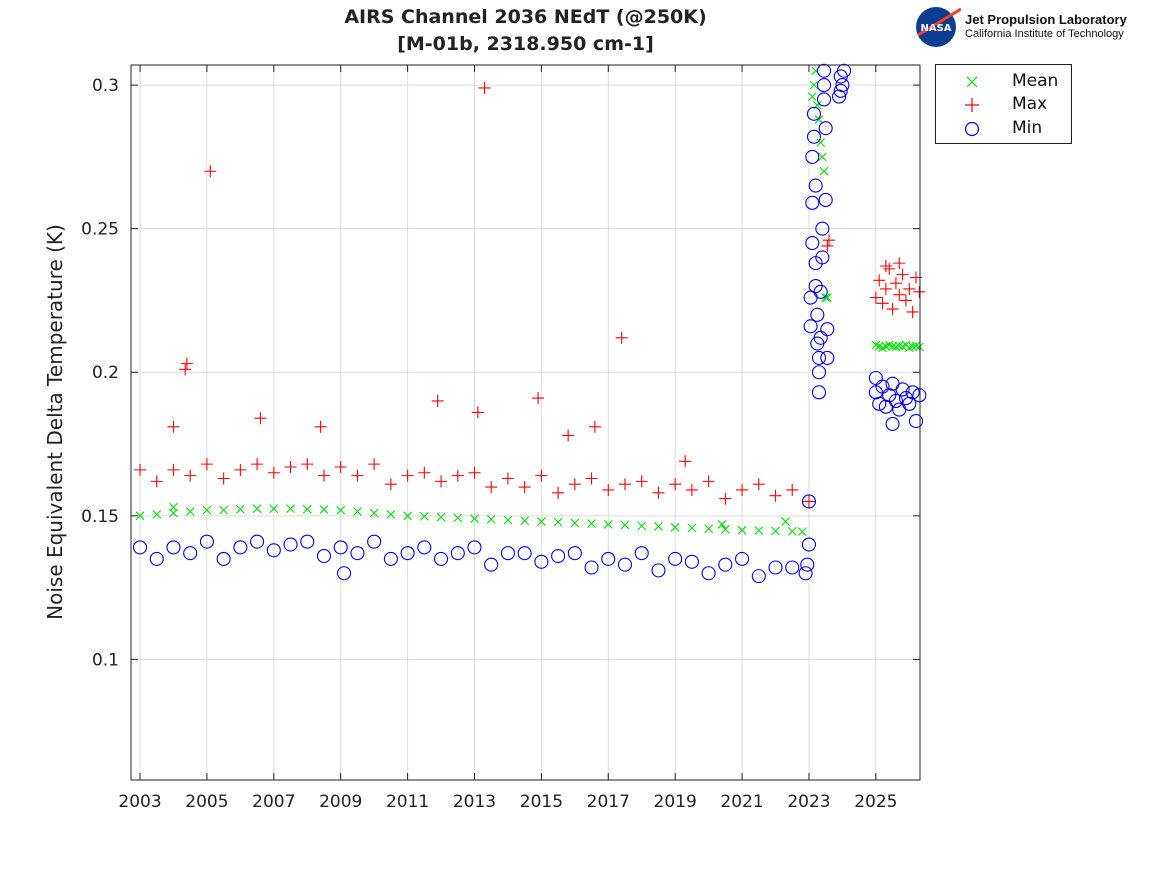 This screenshot has height=875, width=1167. I want to click on plus-marker-icon, so click(972, 105).